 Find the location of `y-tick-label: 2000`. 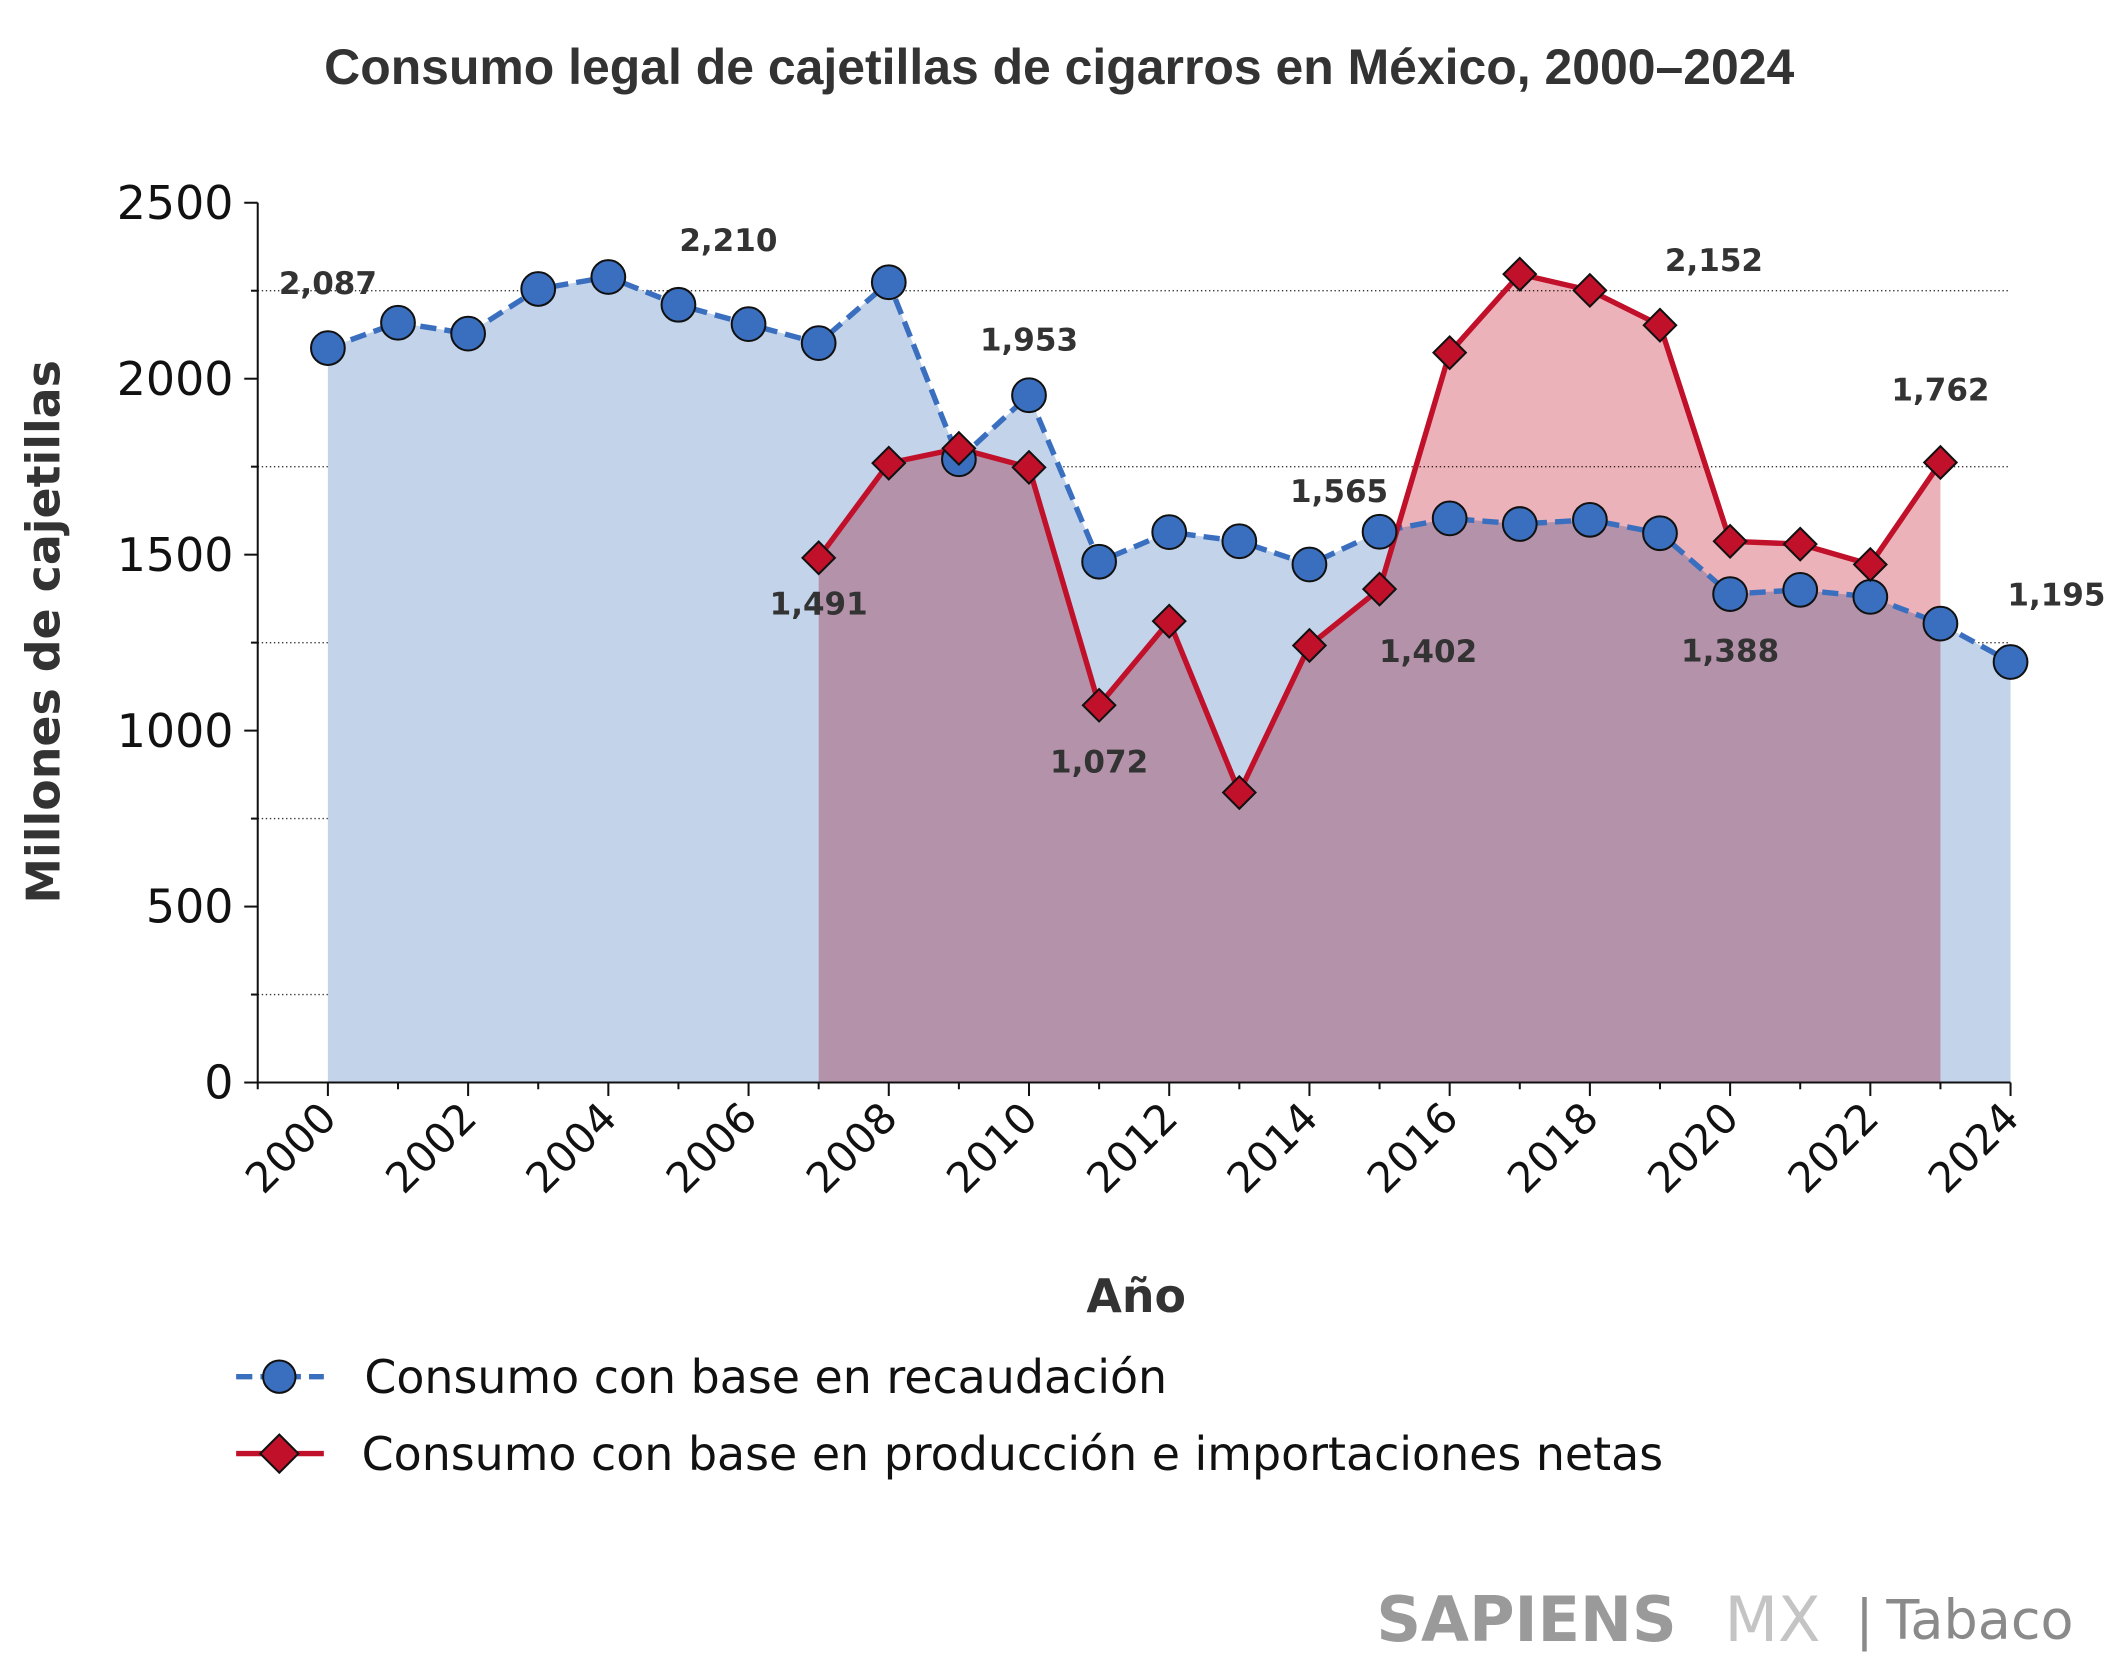

y-tick-label: 2000 is located at coordinates (175, 379).